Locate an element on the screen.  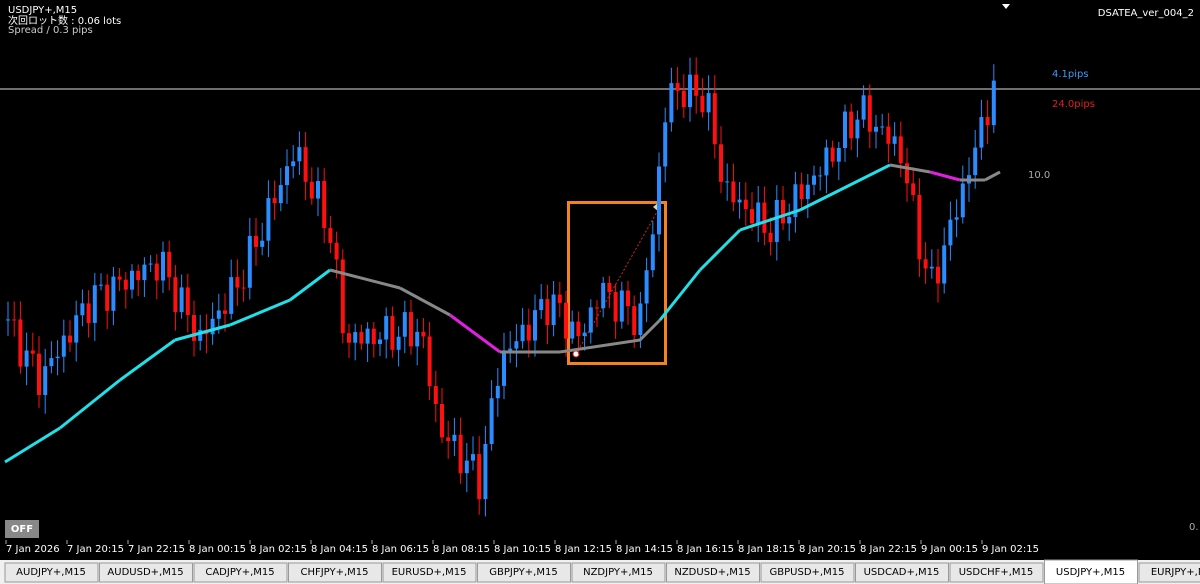
off-button is located at coordinates (22, 529).